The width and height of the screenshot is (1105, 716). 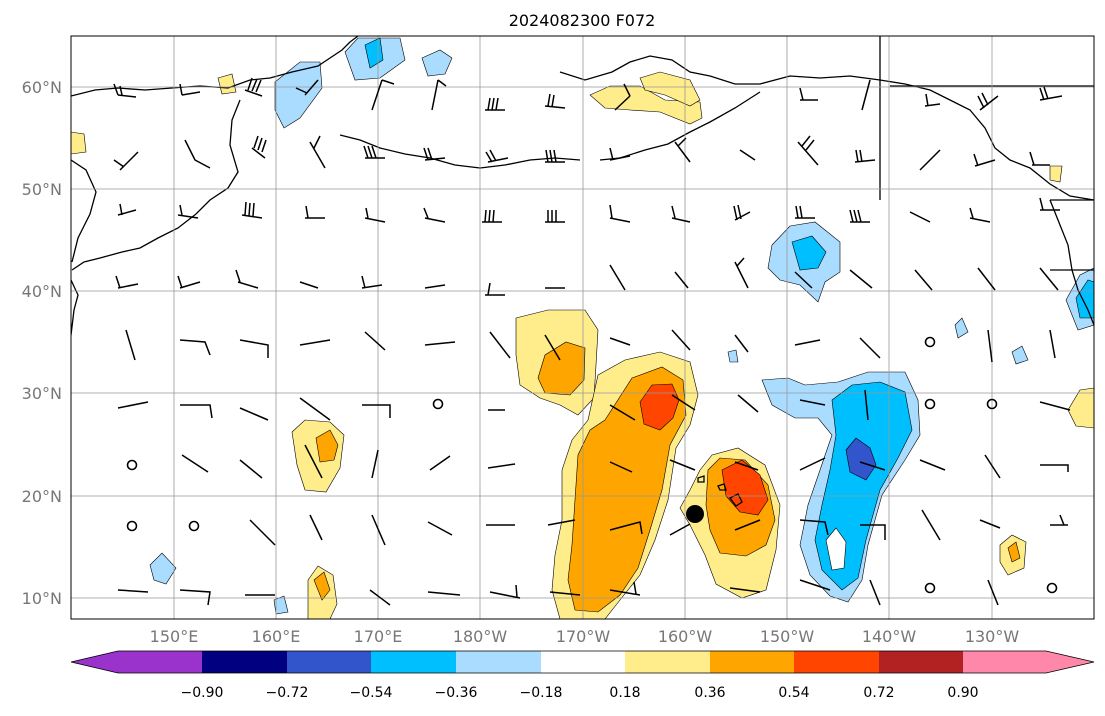 I want to click on coastline-hawaii-big, so click(x=736, y=500).